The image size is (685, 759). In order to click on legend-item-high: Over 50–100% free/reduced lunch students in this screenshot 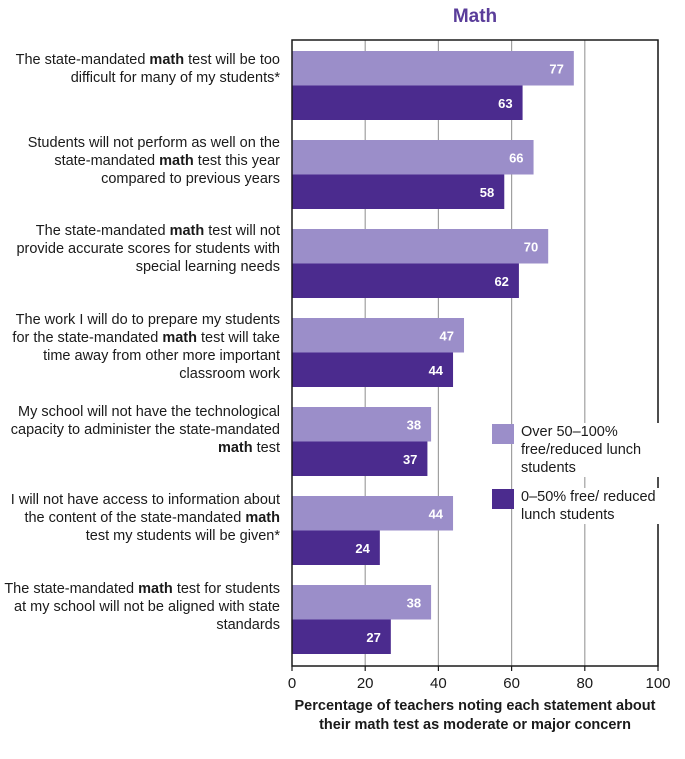, I will do `click(582, 450)`.